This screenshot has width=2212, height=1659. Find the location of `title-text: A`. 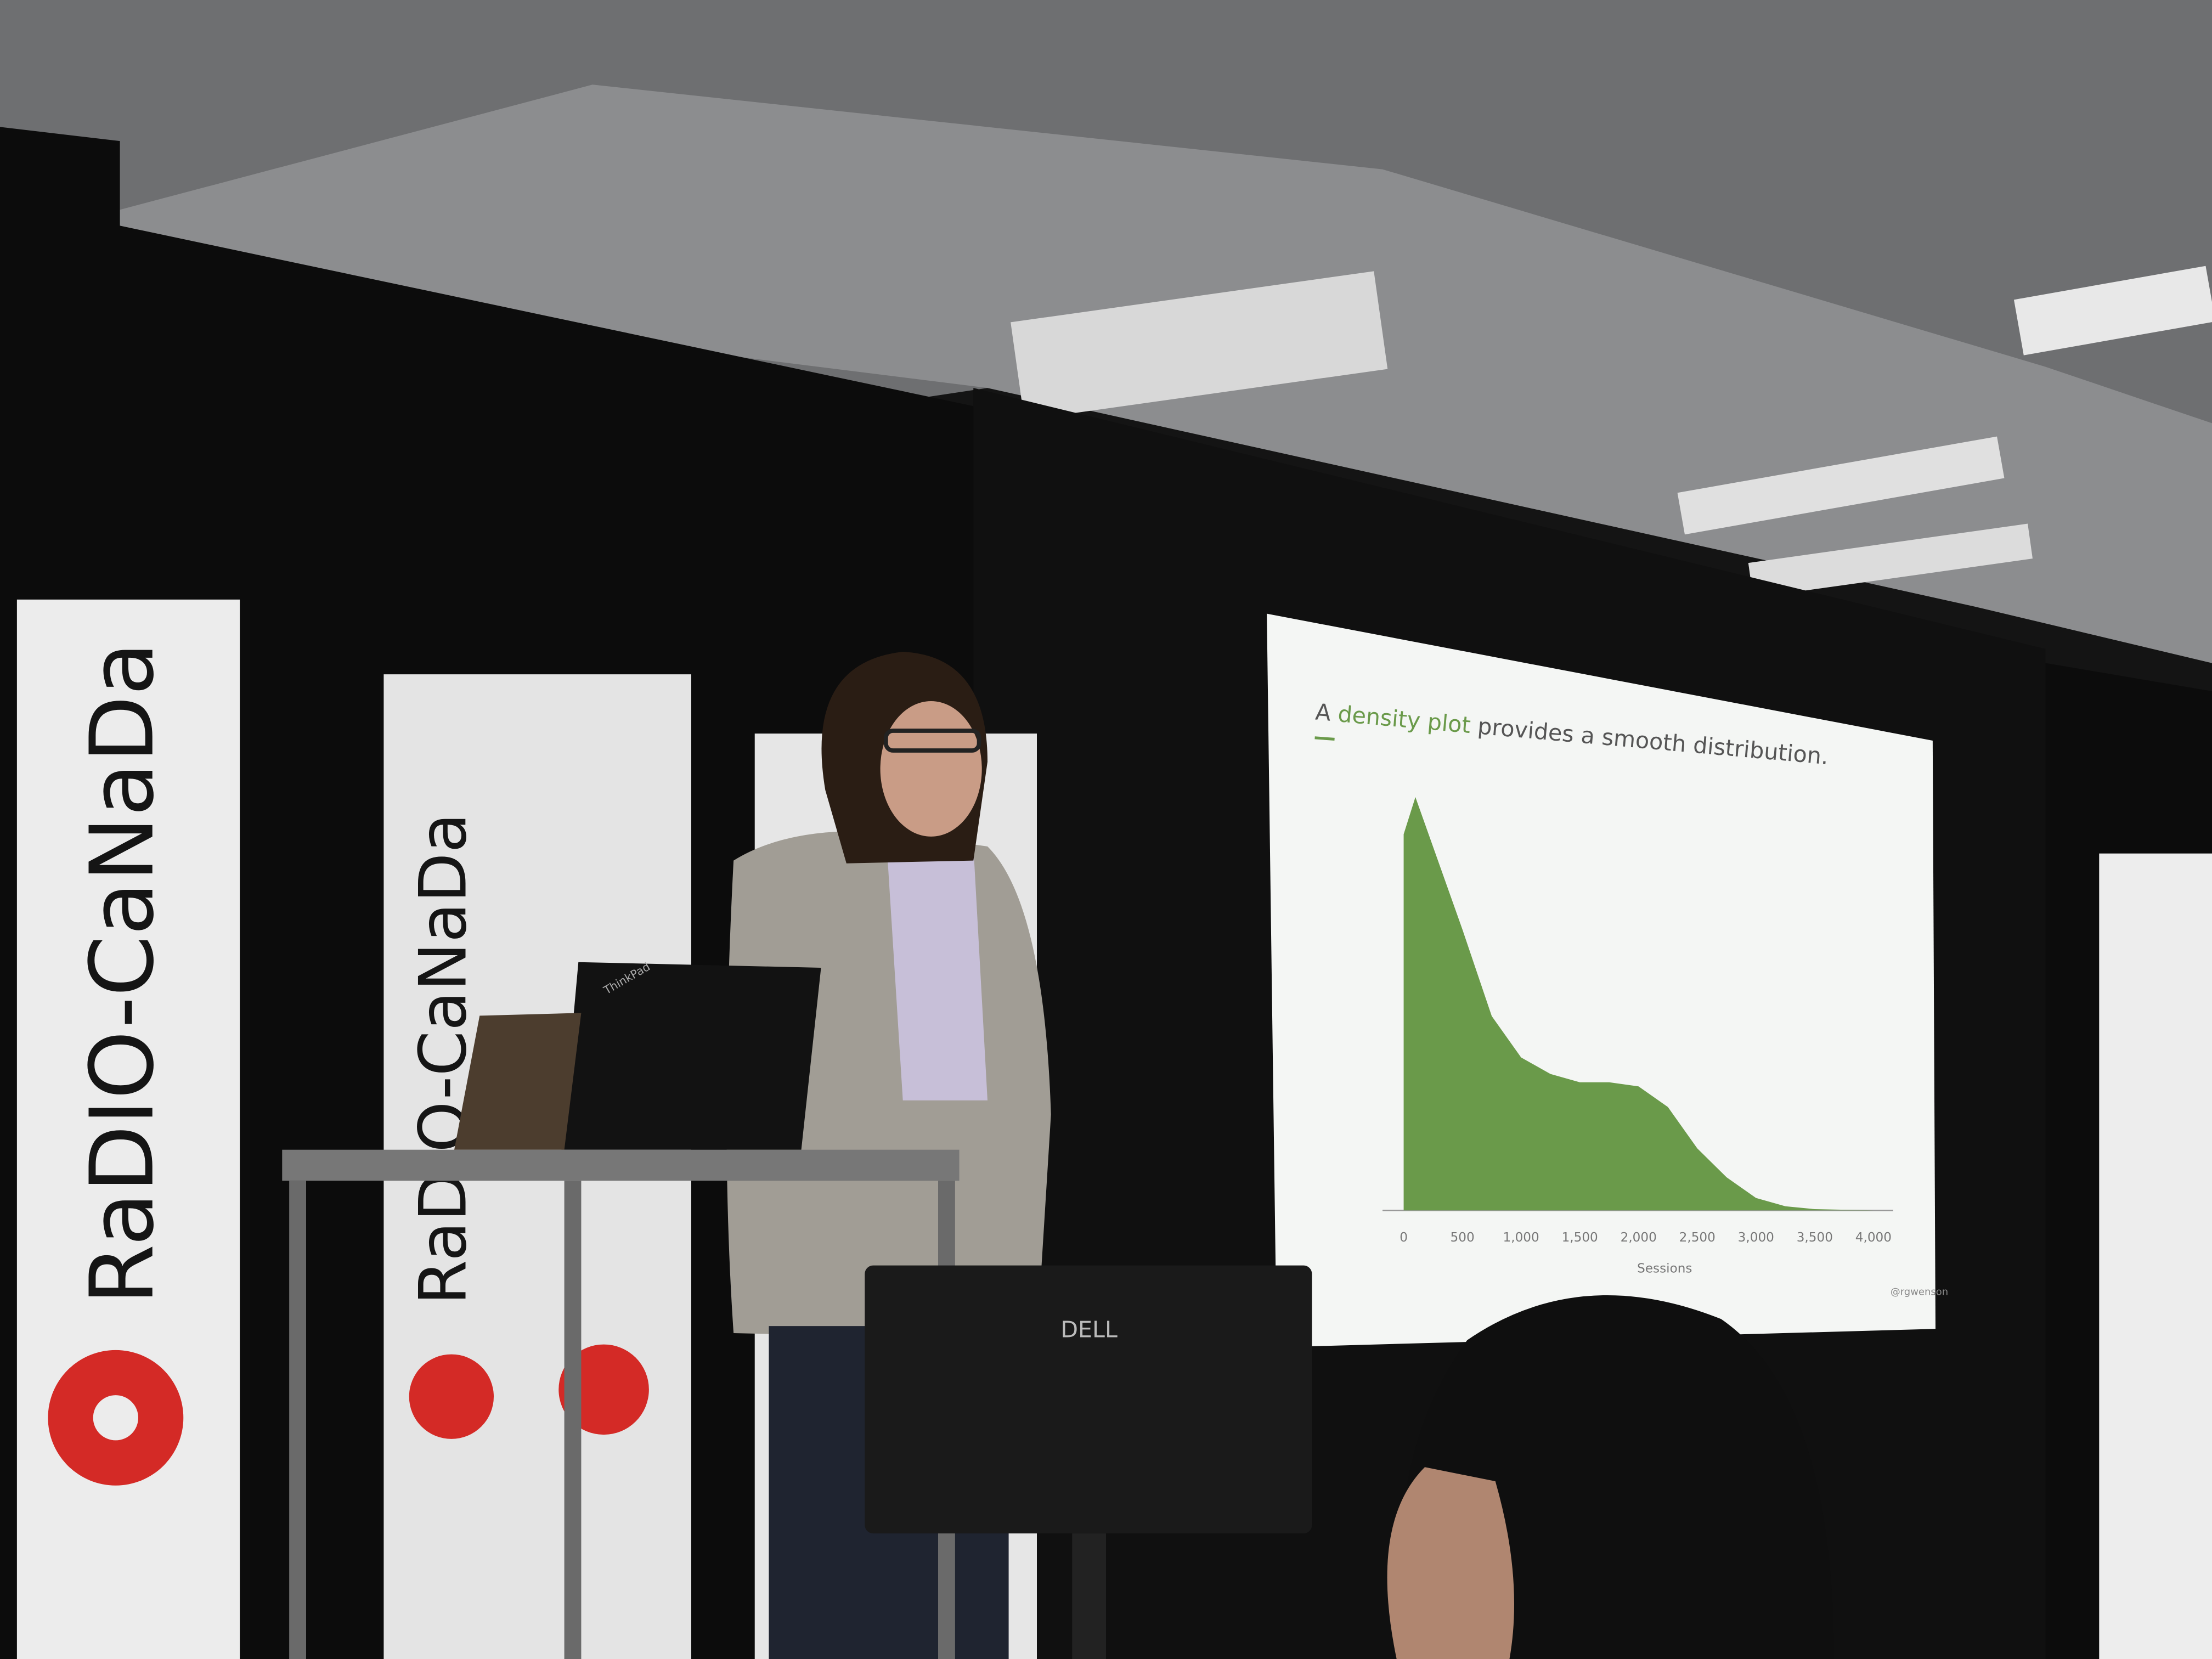

title-text: A is located at coordinates (1327, 713).